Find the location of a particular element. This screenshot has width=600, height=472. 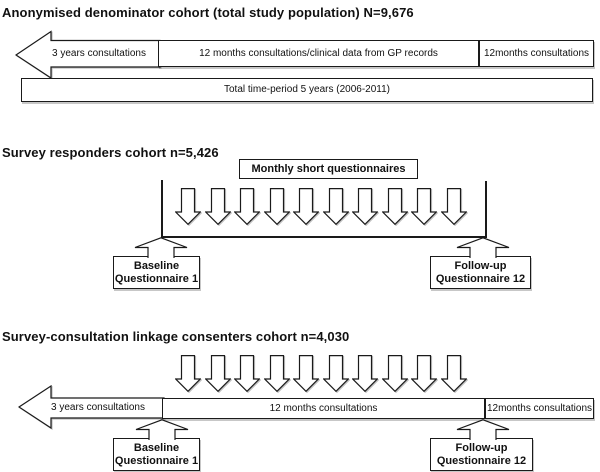

total-time-period-label: Total time-period 5 years (2006-2011) is located at coordinates (306, 89).